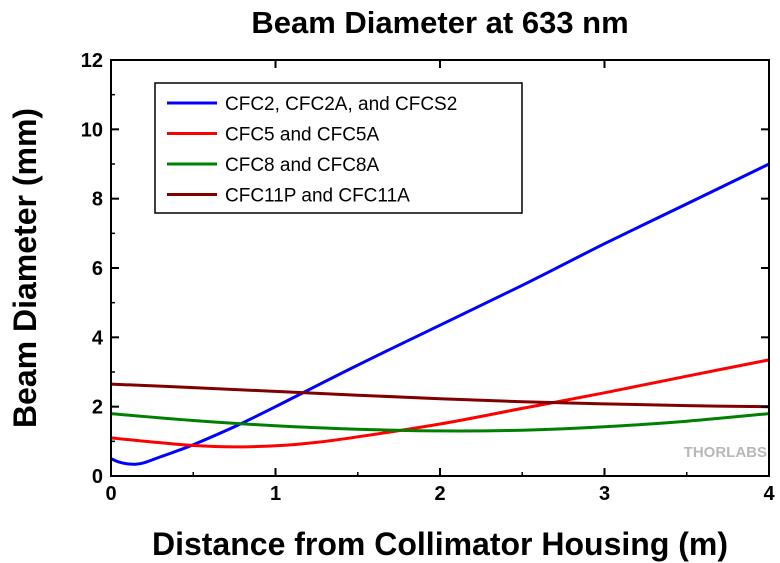 Image resolution: width=780 pixels, height=563 pixels. Describe the element at coordinates (275, 494) in the screenshot. I see `x-tick-label: 1` at that location.